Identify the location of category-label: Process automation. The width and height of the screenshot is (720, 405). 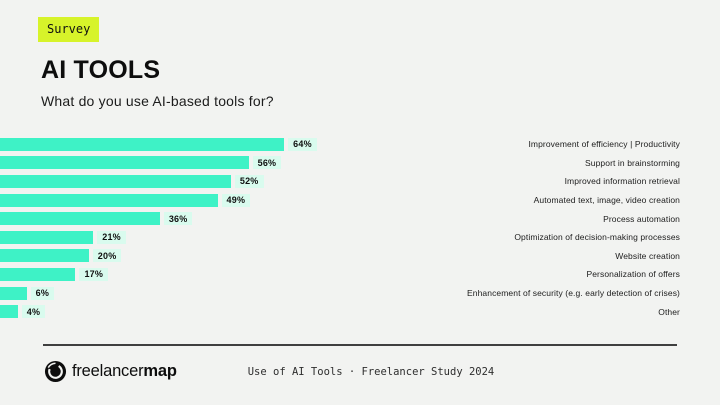
(641, 218).